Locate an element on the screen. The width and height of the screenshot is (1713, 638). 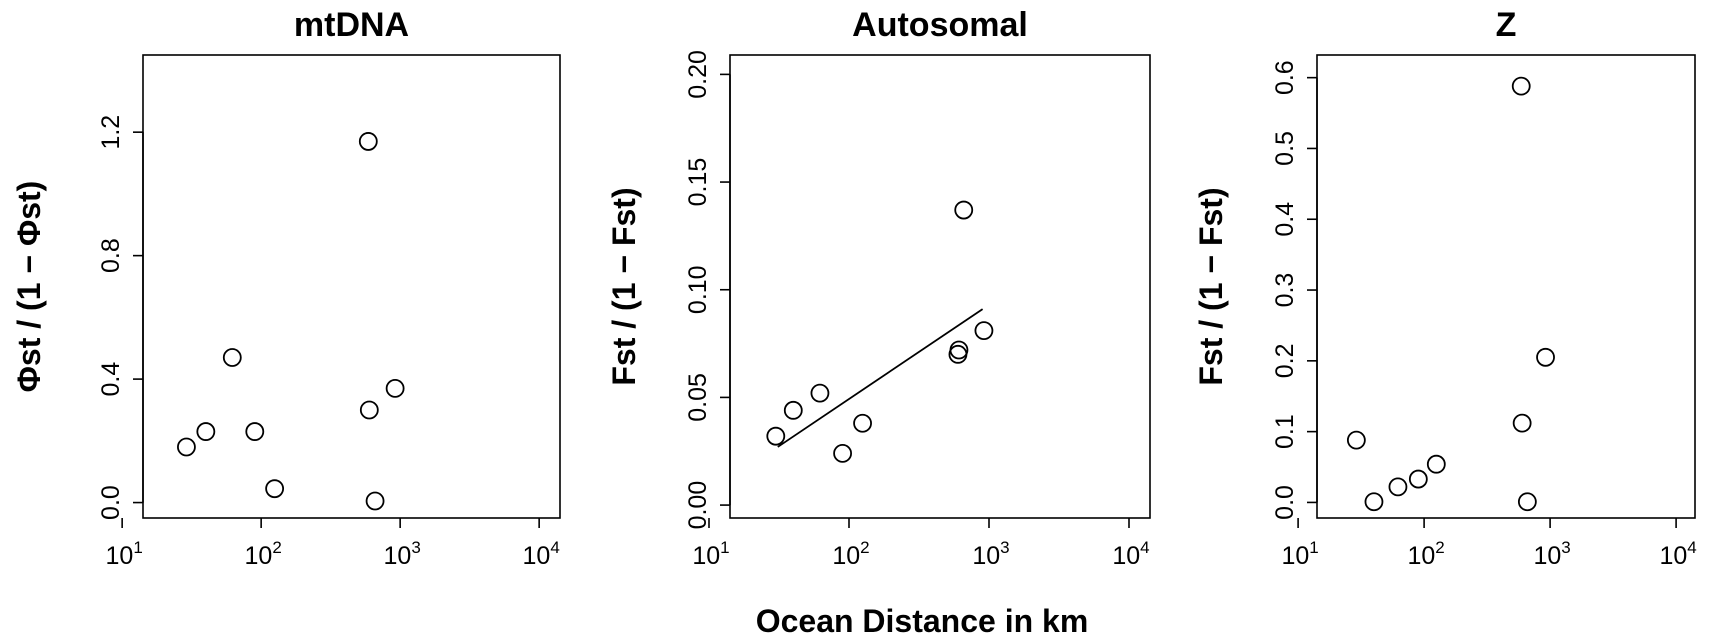
shared-x-axis-label: Ocean Distance in km is located at coordinates (922, 620).